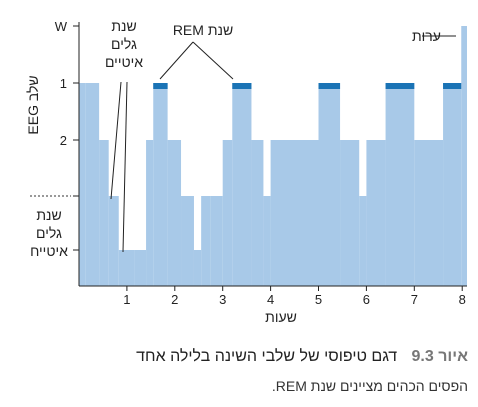 Image resolution: width=478 pixels, height=407 pixels. What do you see at coordinates (33, 104) in the screenshot?
I see `y-axis-label: שלב EEG` at bounding box center [33, 104].